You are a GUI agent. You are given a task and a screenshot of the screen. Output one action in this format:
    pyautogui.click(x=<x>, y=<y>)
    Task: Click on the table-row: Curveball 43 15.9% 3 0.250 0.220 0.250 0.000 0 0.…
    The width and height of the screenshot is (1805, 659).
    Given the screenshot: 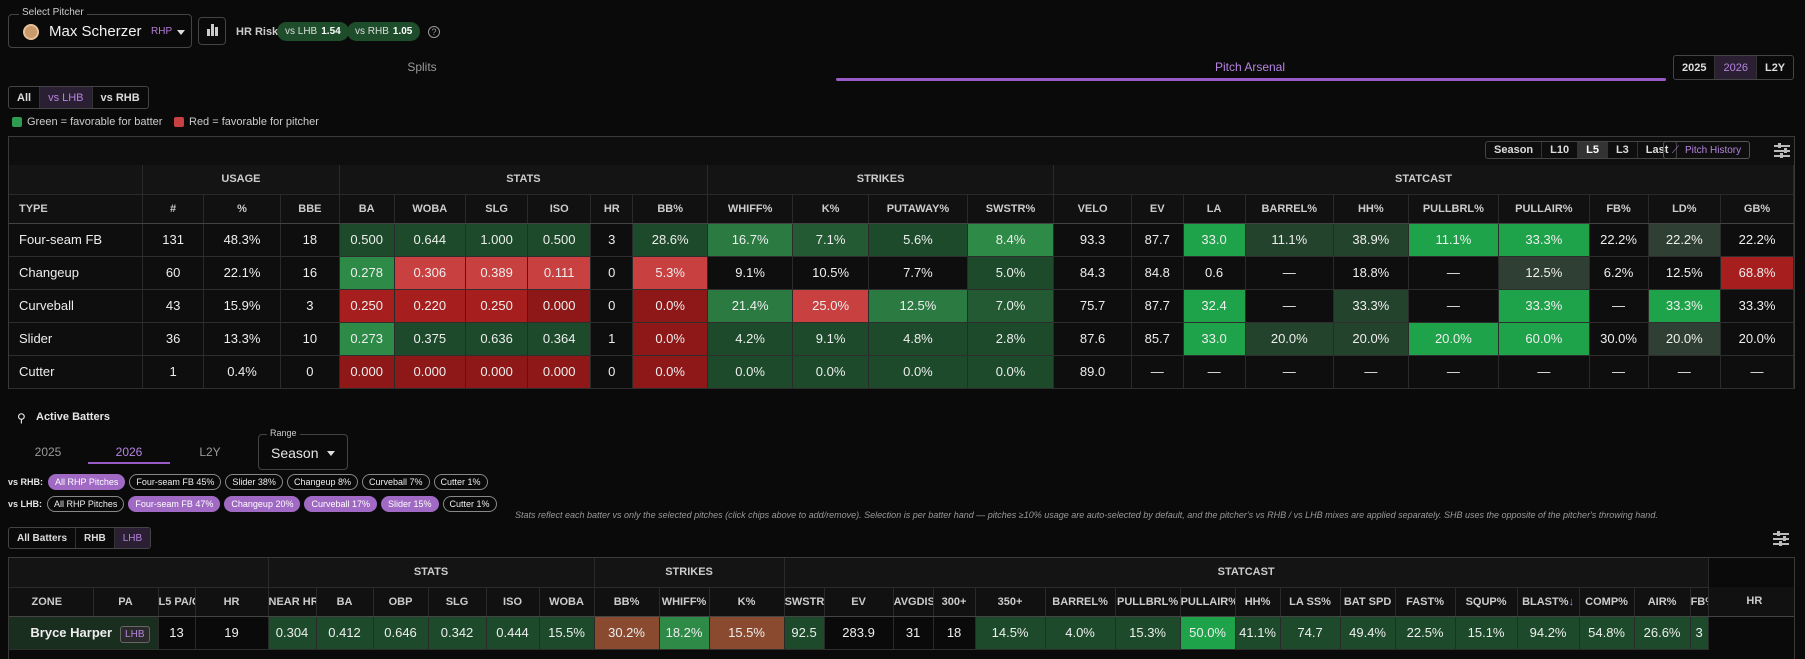 What is the action you would take?
    pyautogui.click(x=901, y=306)
    